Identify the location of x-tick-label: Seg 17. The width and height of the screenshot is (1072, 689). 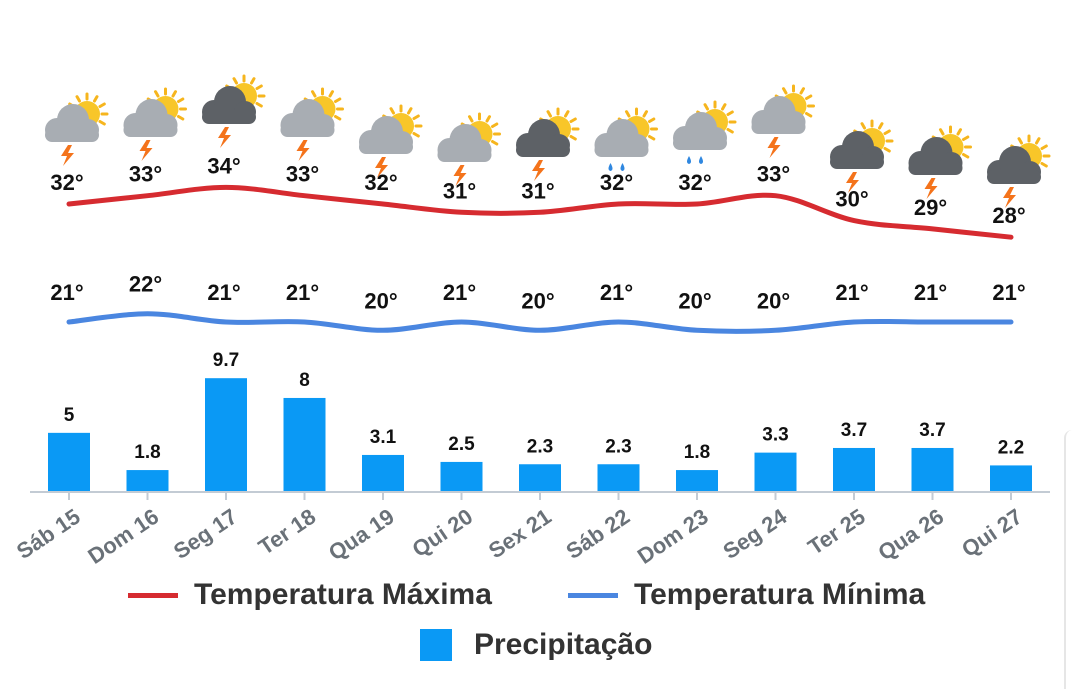
(205, 534).